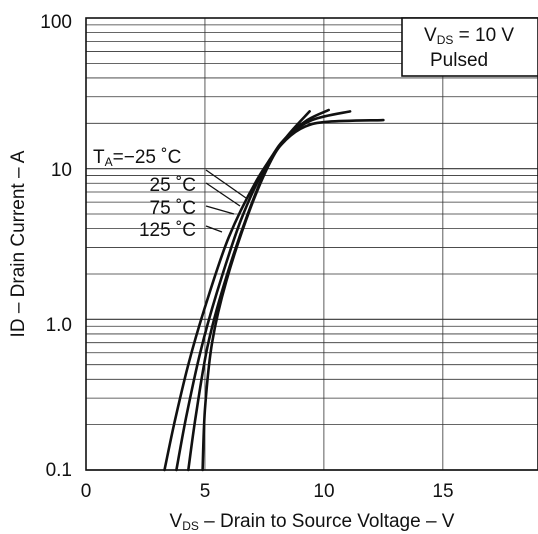 The height and width of the screenshot is (534, 538). Describe the element at coordinates (99, 157) in the screenshot. I see `legend-prefix-main: T` at that location.